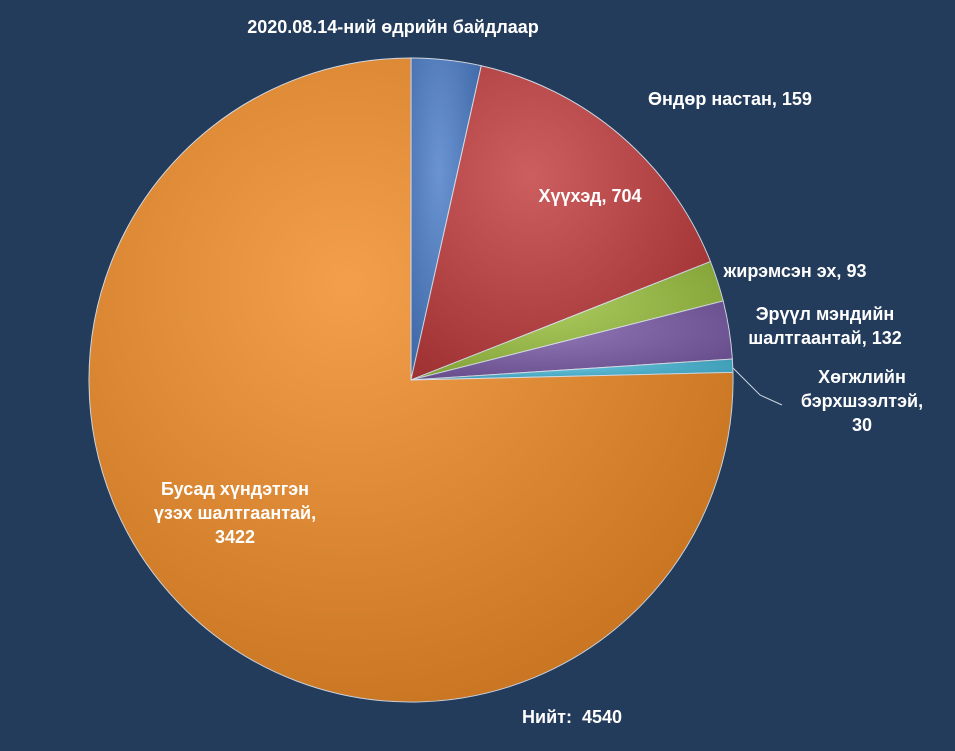  I want to click on data-label: 30, so click(862, 425).